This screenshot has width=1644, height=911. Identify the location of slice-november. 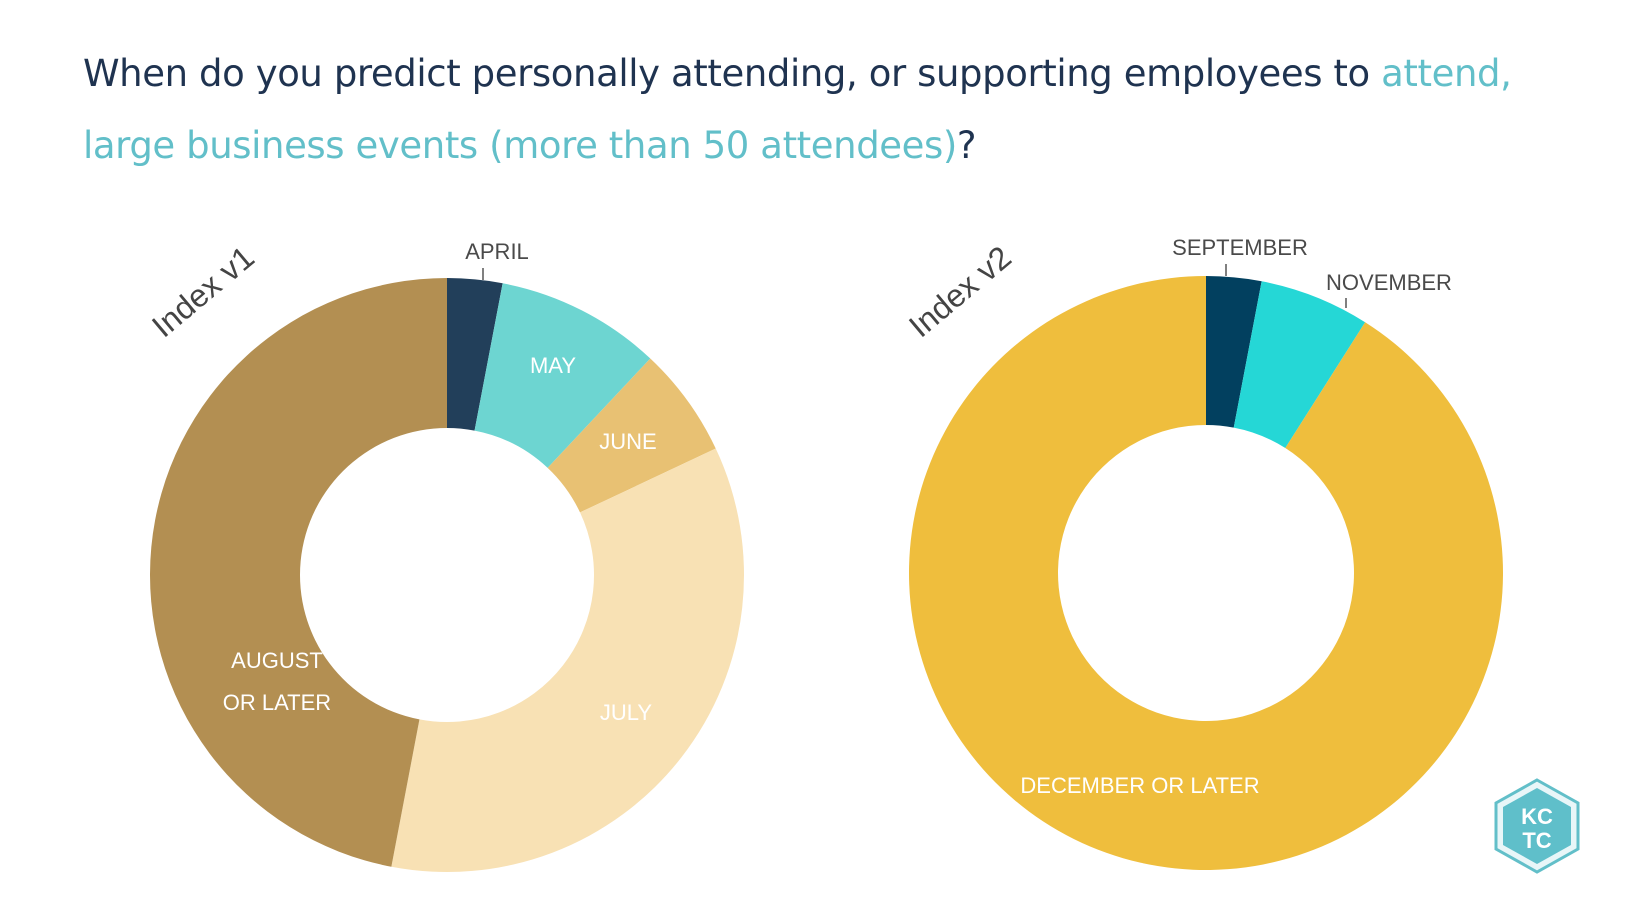
(1299, 365).